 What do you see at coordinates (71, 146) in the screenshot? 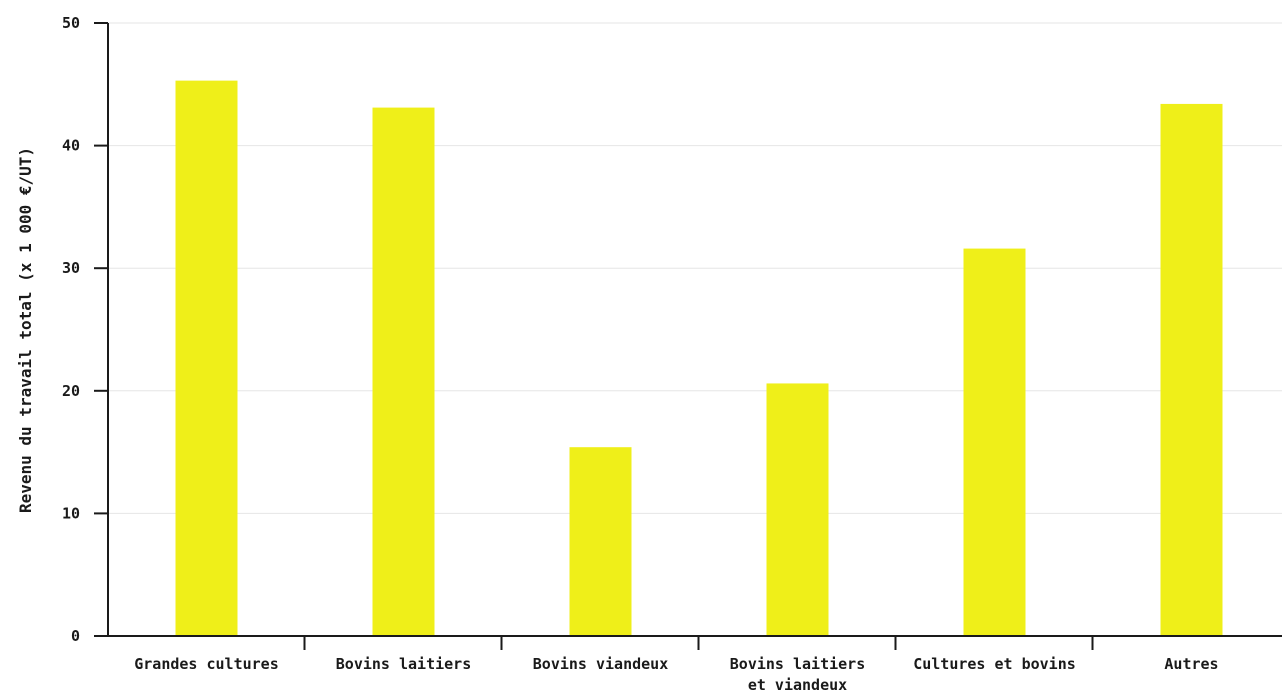
I see `y-tick-label: 40` at bounding box center [71, 146].